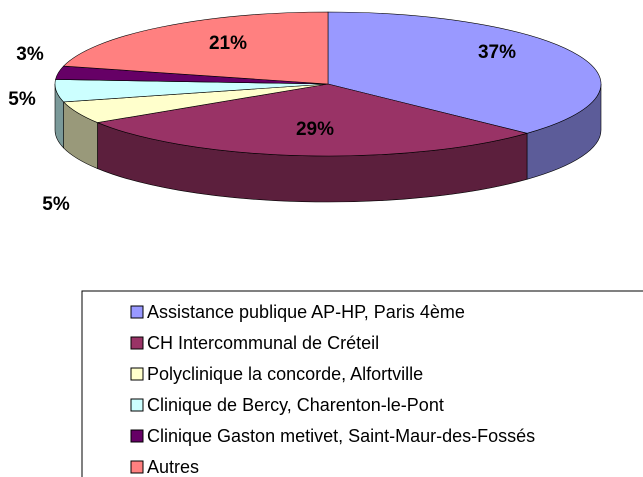 The image size is (643, 477). Describe the element at coordinates (30, 54) in the screenshot. I see `value-label: 3%` at that location.